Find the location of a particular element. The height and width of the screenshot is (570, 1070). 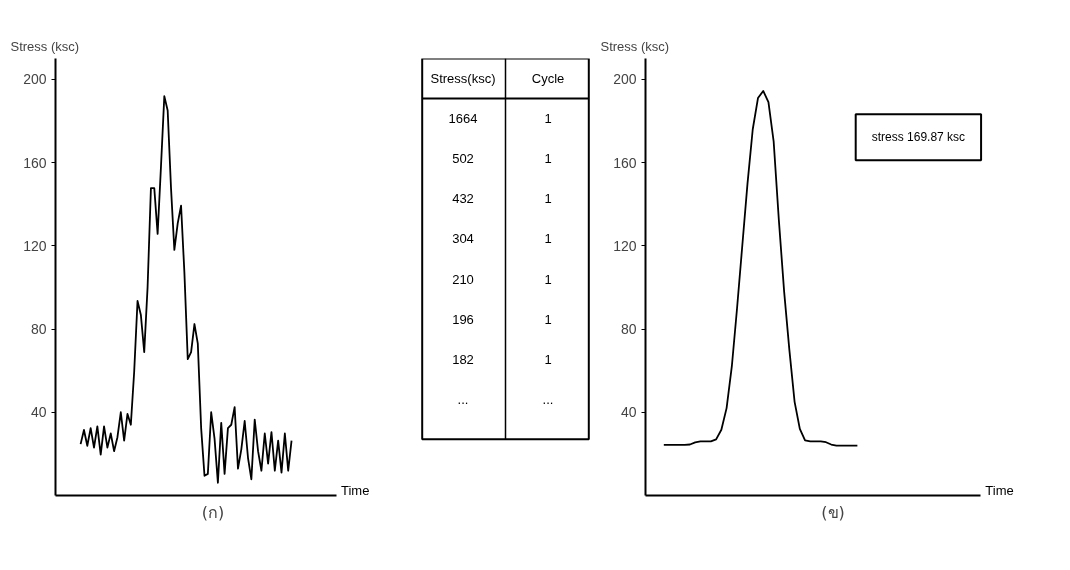

text: (ก) is located at coordinates (213, 512).